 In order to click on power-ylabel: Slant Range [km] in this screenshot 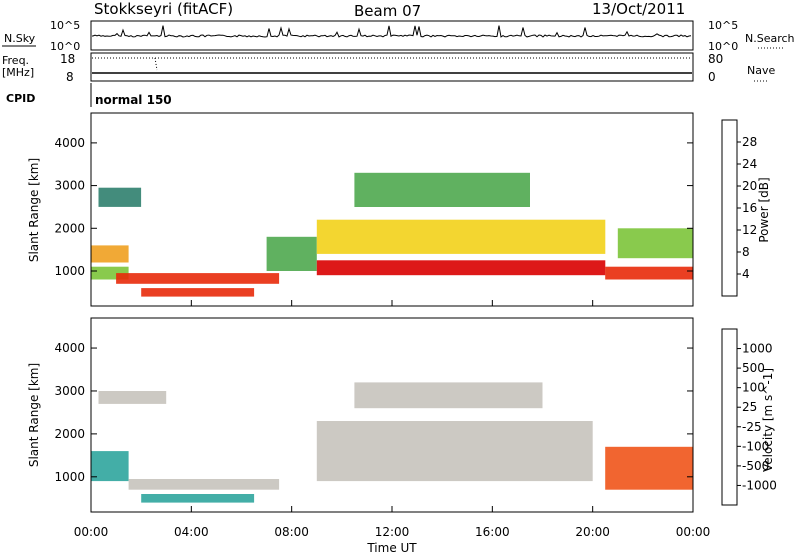, I will do `click(34, 210)`.